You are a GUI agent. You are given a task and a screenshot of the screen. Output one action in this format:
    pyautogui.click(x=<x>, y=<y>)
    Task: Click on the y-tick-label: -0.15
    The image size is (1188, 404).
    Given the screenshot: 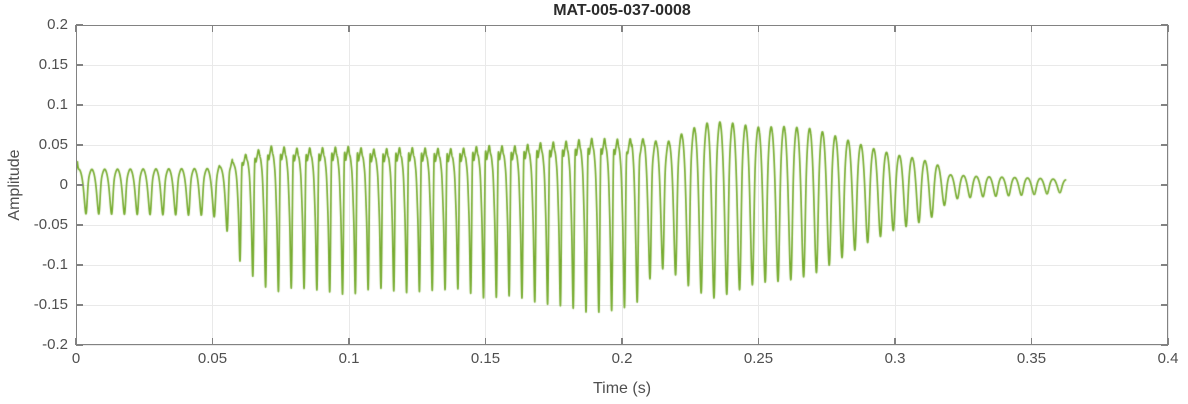 What is the action you would take?
    pyautogui.click(x=50, y=304)
    